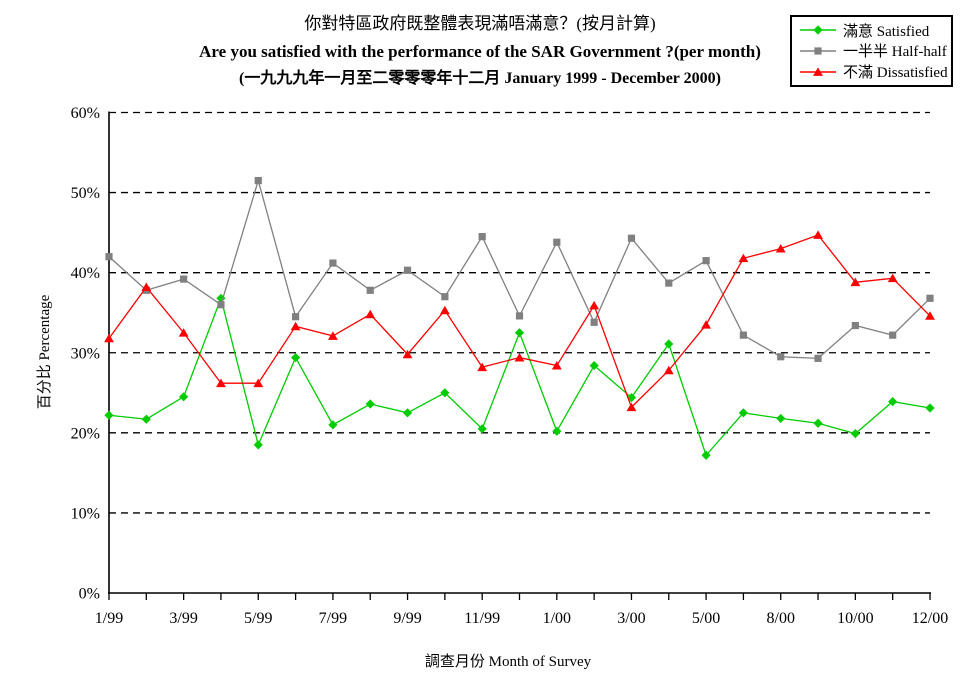 This screenshot has width=977, height=681. I want to click on x-tick-label: 11/99, so click(482, 618).